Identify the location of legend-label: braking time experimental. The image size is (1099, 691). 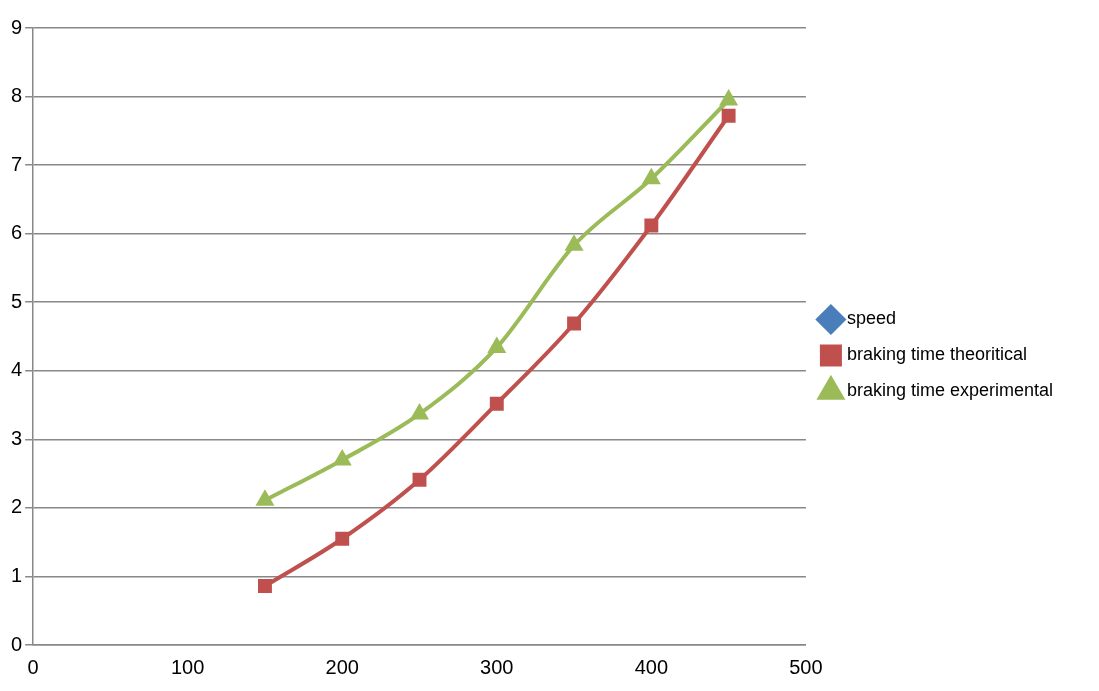
(950, 390).